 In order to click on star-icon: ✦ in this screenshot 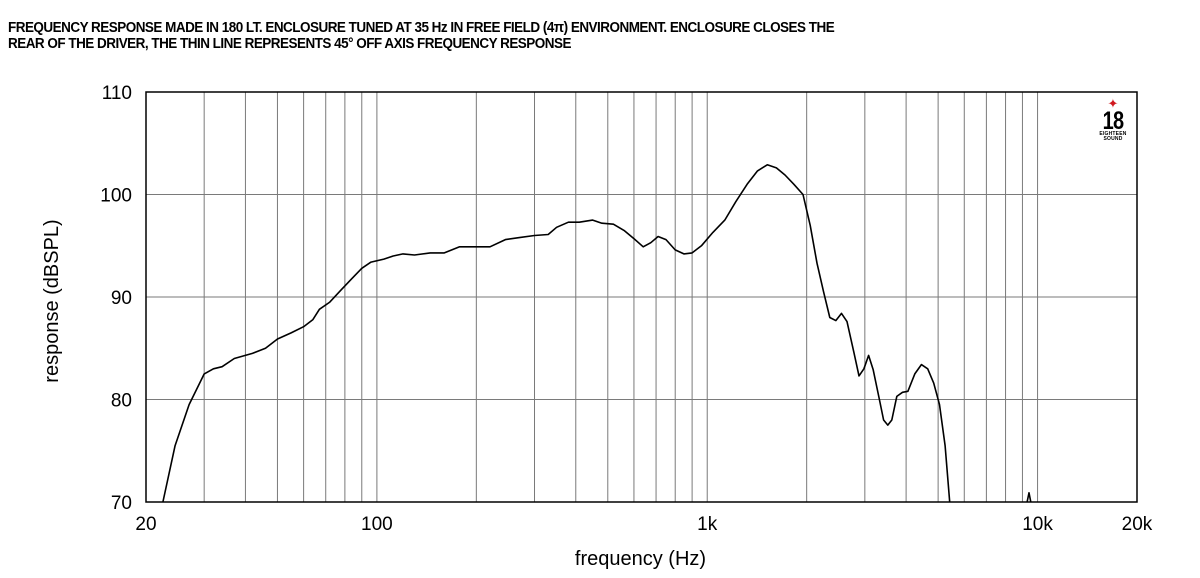, I will do `click(1113, 103)`.